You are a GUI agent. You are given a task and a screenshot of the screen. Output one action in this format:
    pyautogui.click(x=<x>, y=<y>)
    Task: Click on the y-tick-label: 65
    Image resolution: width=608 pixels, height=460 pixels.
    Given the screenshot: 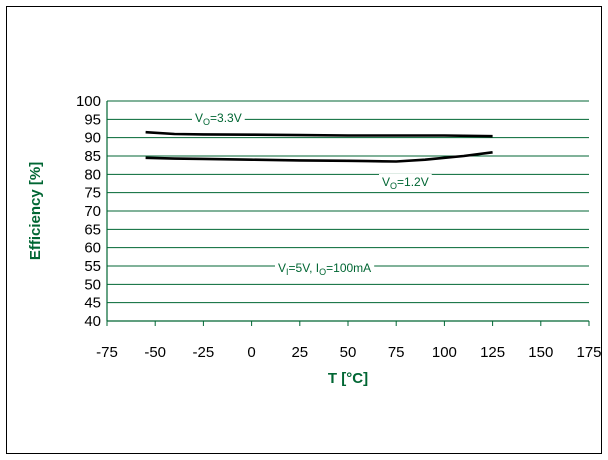 What is the action you would take?
    pyautogui.click(x=92, y=229)
    